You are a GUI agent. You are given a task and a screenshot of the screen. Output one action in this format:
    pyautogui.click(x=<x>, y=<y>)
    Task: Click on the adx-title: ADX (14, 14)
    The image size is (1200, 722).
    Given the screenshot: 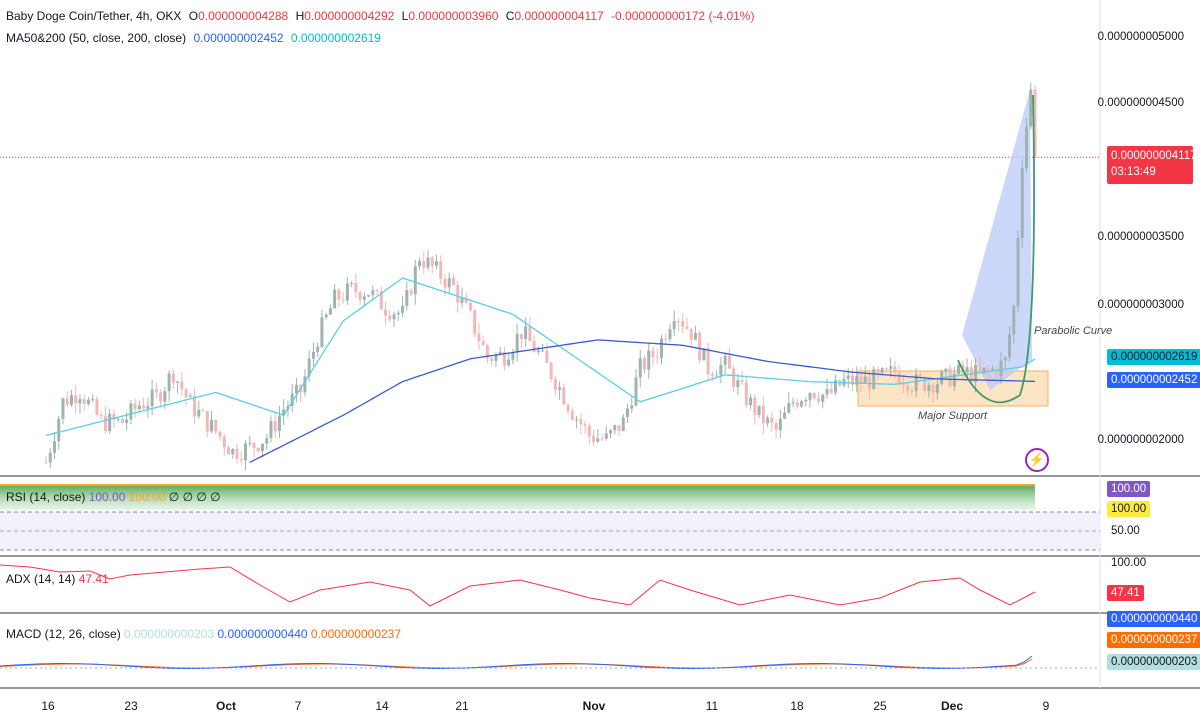 What is the action you would take?
    pyautogui.click(x=41, y=579)
    